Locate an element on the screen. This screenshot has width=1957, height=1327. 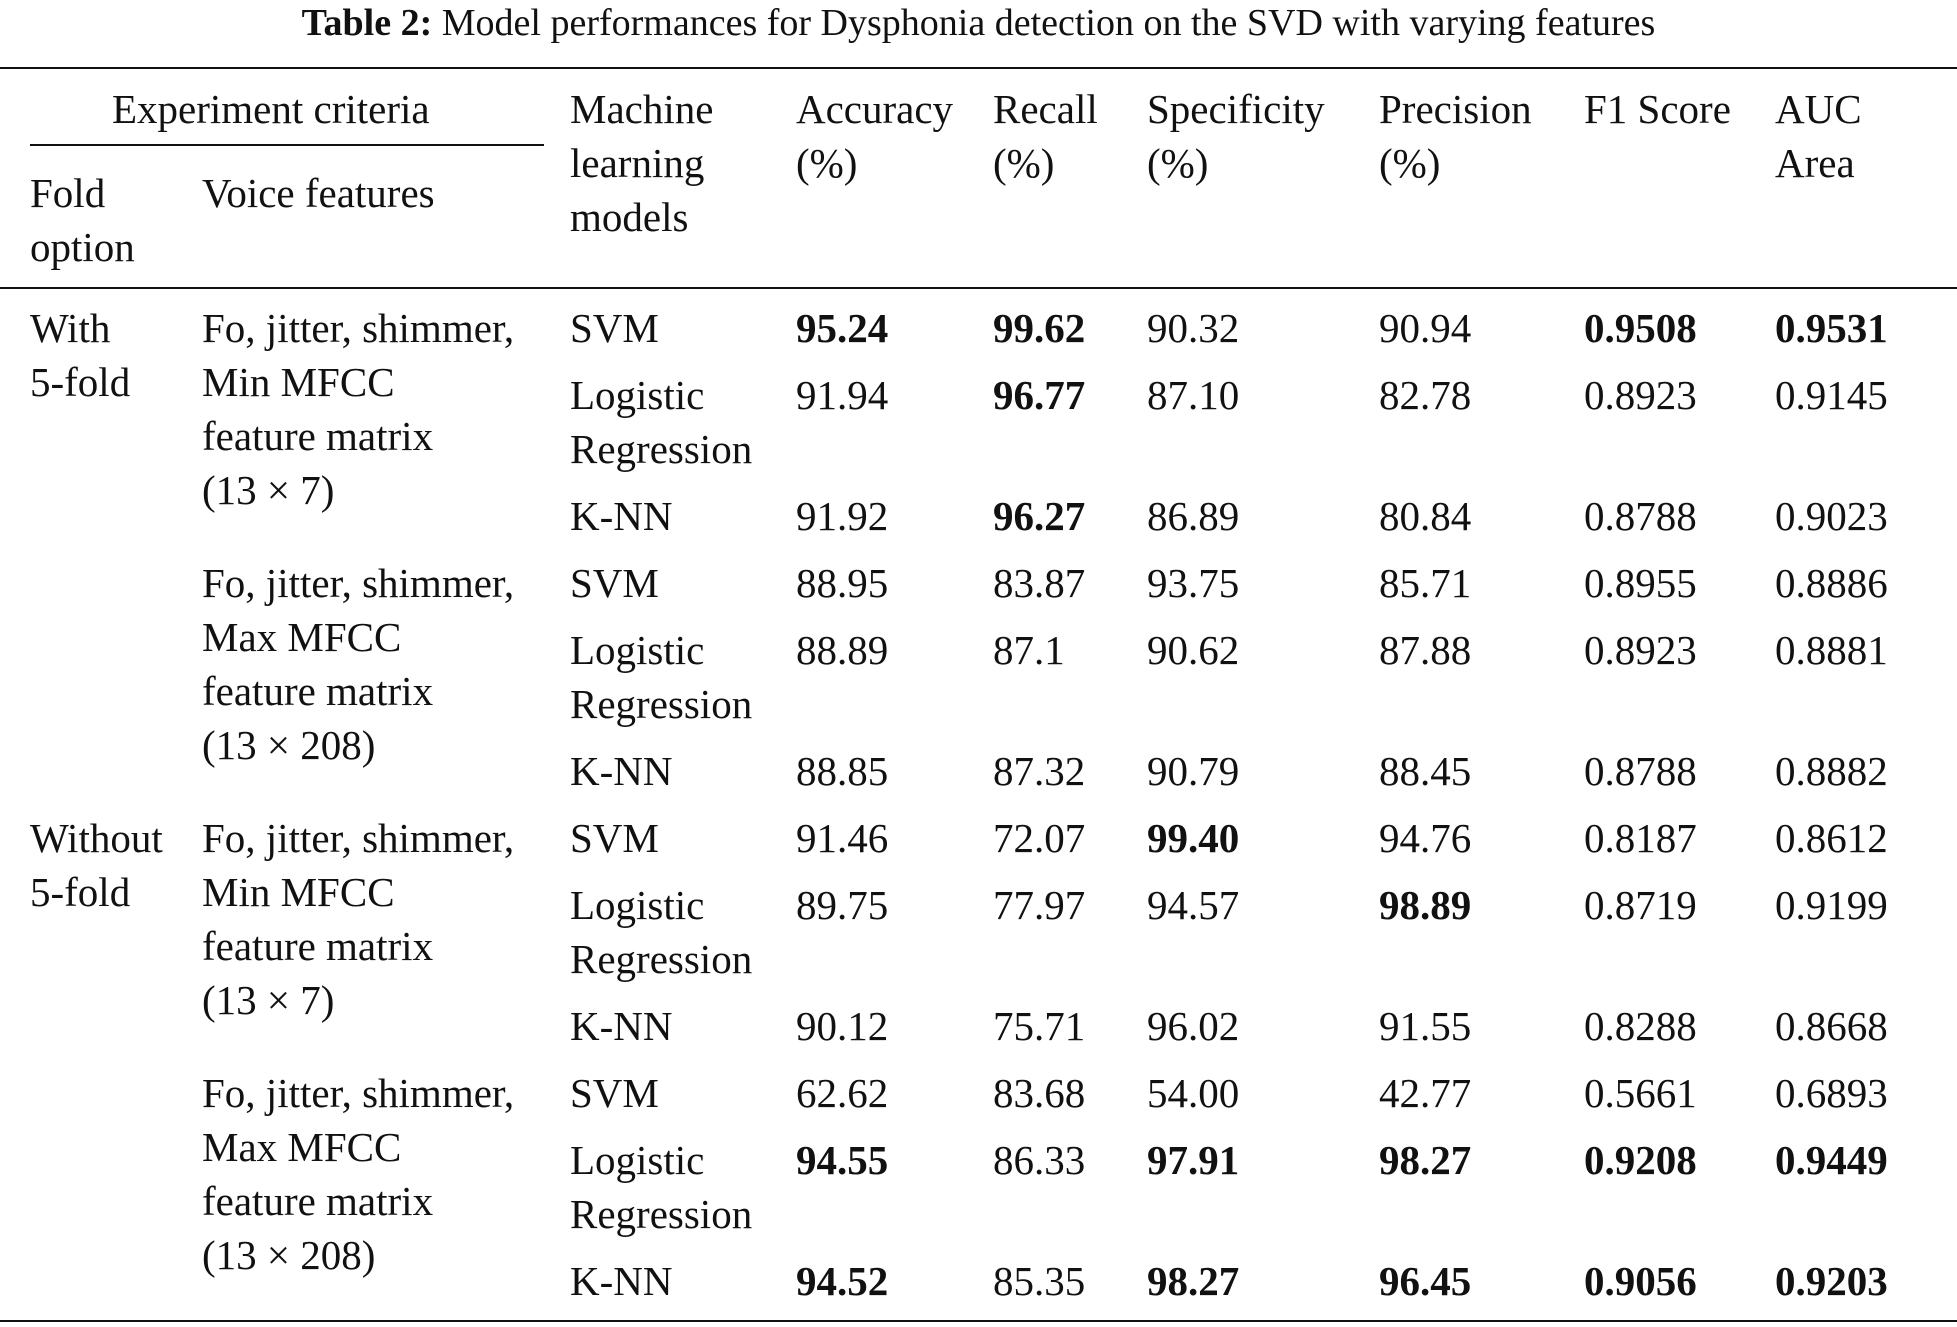
recall-cell: 85.35 is located at coordinates (1039, 1281).